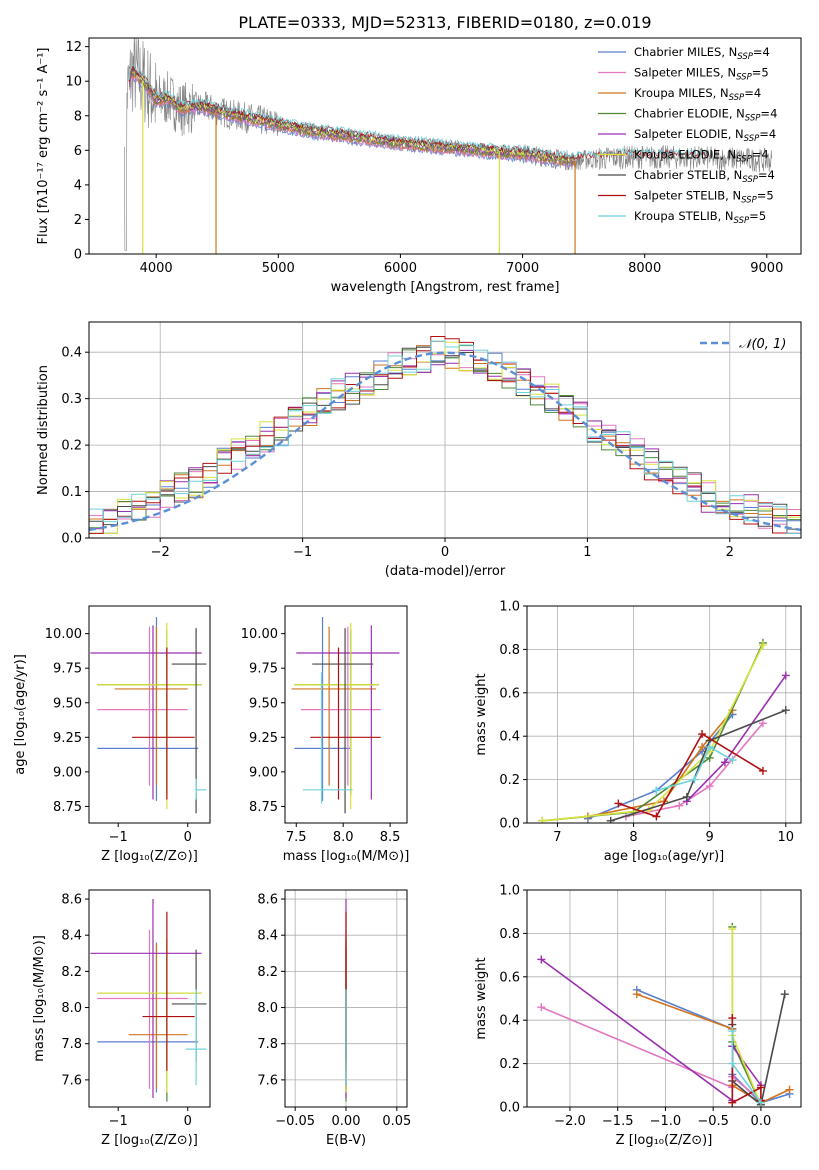 The image size is (819, 1170). I want to click on panel-mass-vs-ebv: −0.05 0.00 0.05 7.6 7.8 8.0 8.2 8.4 8.6 E(B-V), so click(334, 1018).